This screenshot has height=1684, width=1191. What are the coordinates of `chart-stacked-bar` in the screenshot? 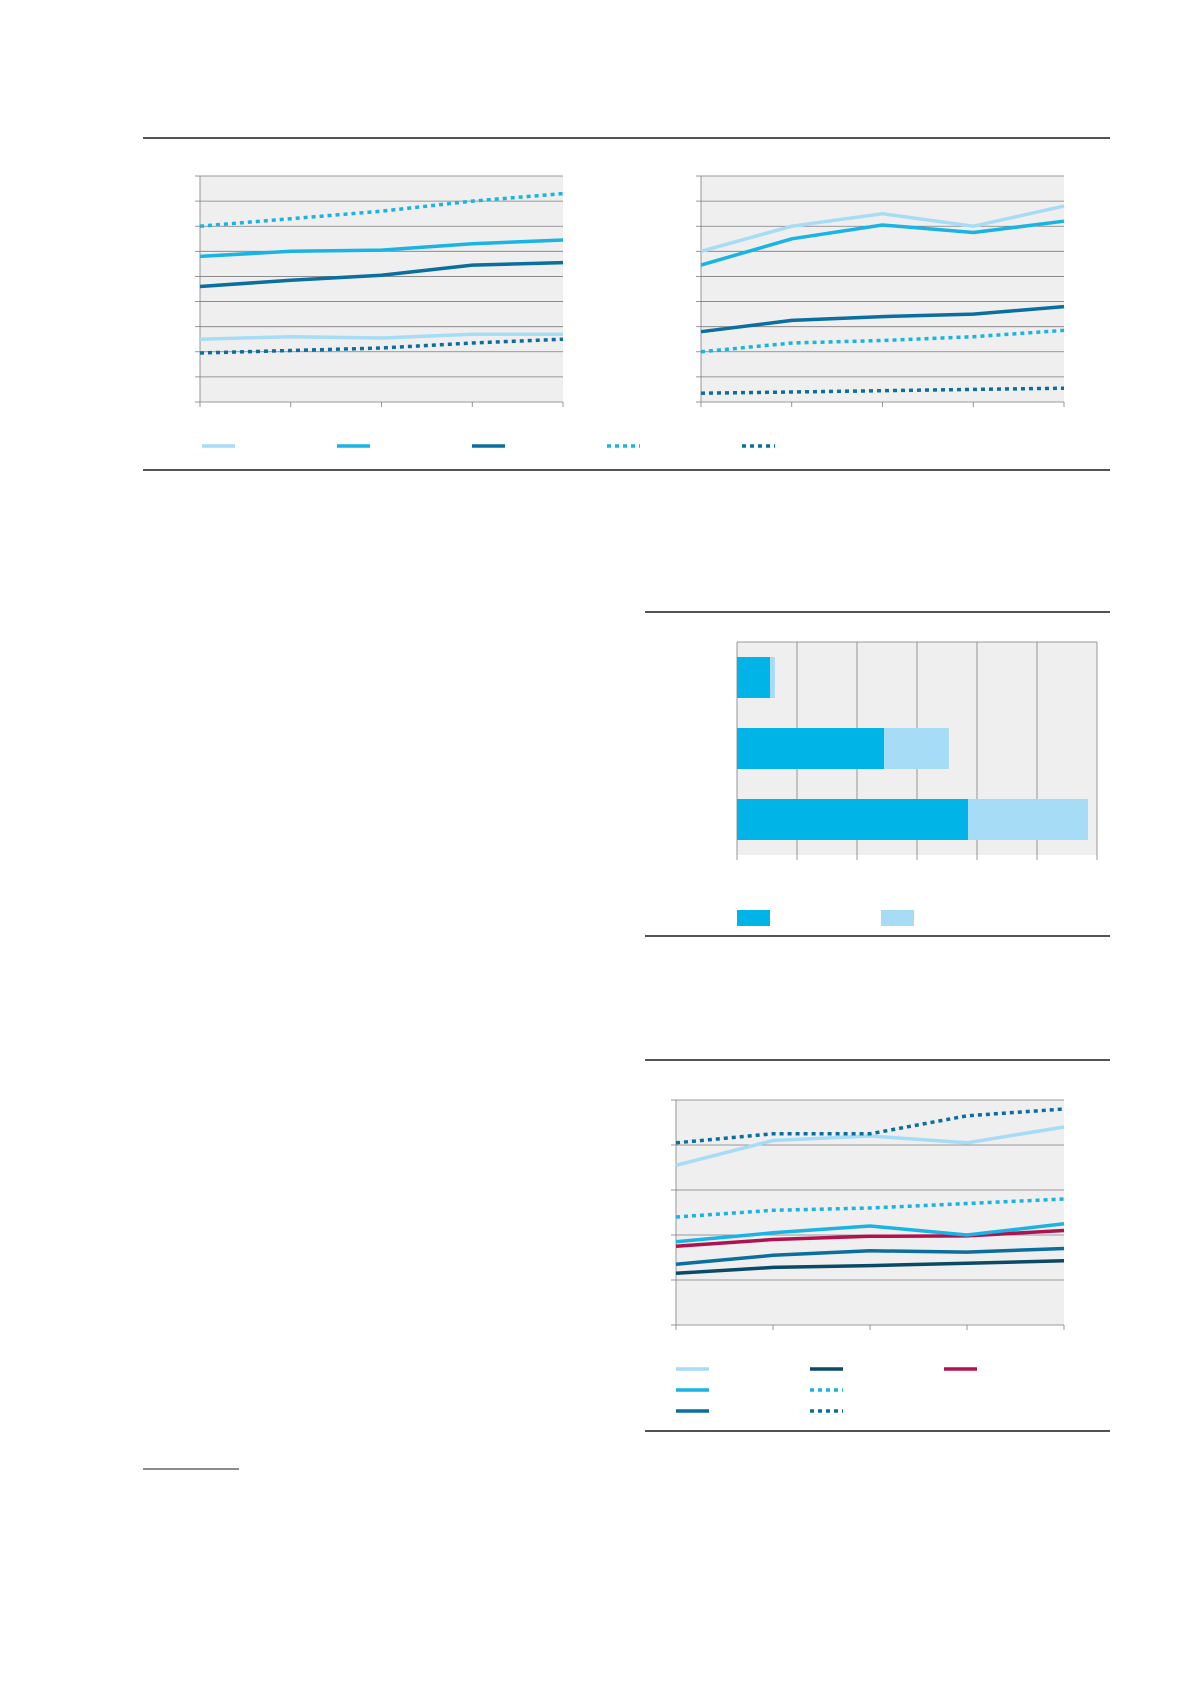 It's located at (917, 783).